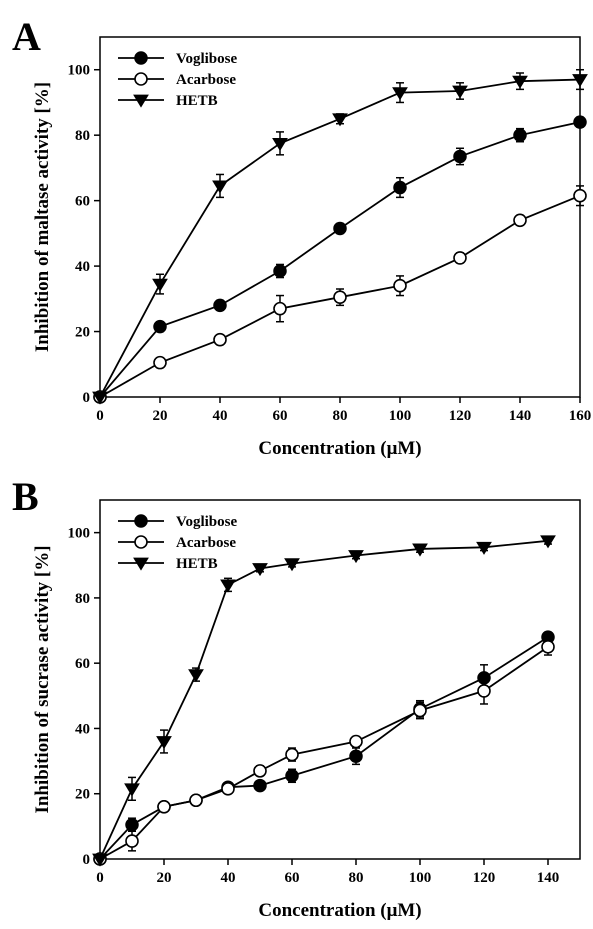  What do you see at coordinates (42, 679) in the screenshot?
I see `y-axis-title: Inhibition of sucrase activity [%]` at bounding box center [42, 679].